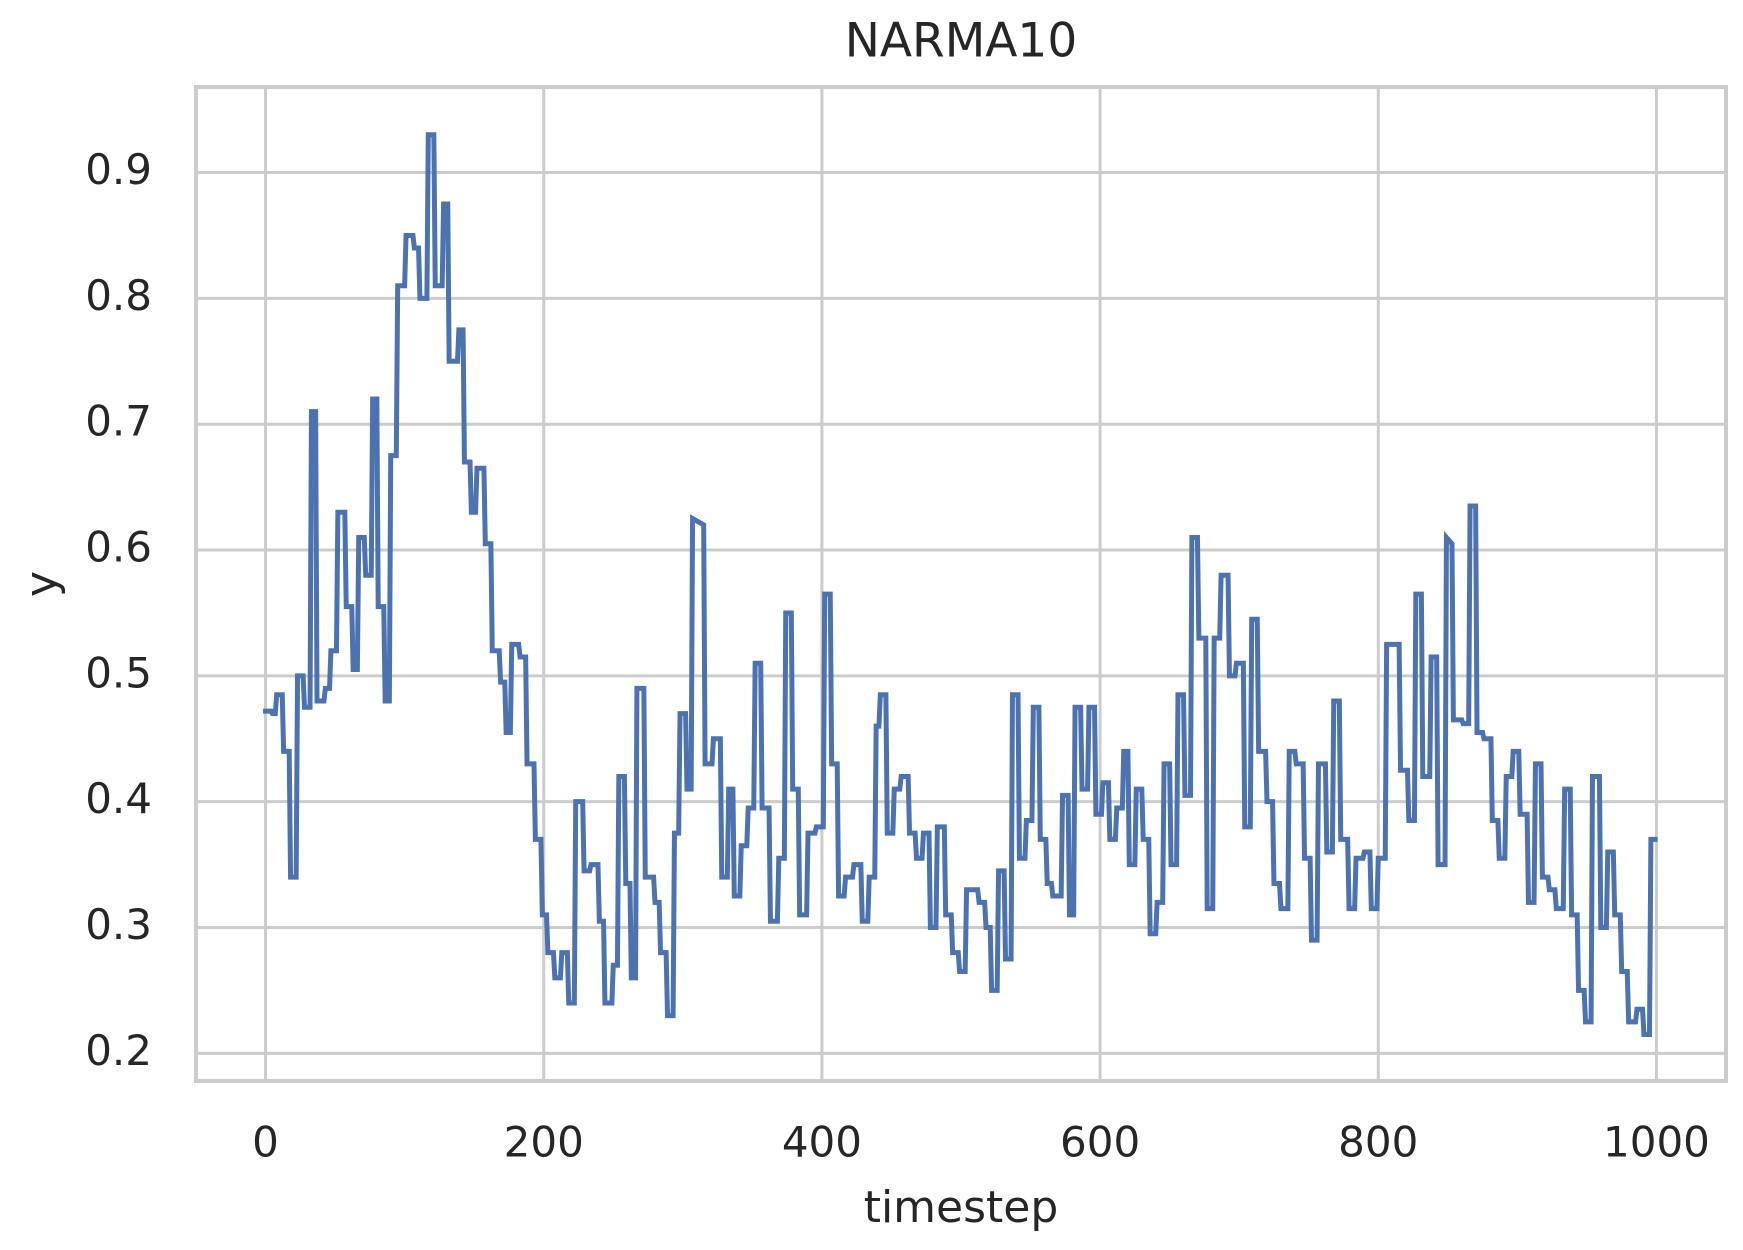  What do you see at coordinates (118, 672) in the screenshot?
I see `y-tick-label: 0.5` at bounding box center [118, 672].